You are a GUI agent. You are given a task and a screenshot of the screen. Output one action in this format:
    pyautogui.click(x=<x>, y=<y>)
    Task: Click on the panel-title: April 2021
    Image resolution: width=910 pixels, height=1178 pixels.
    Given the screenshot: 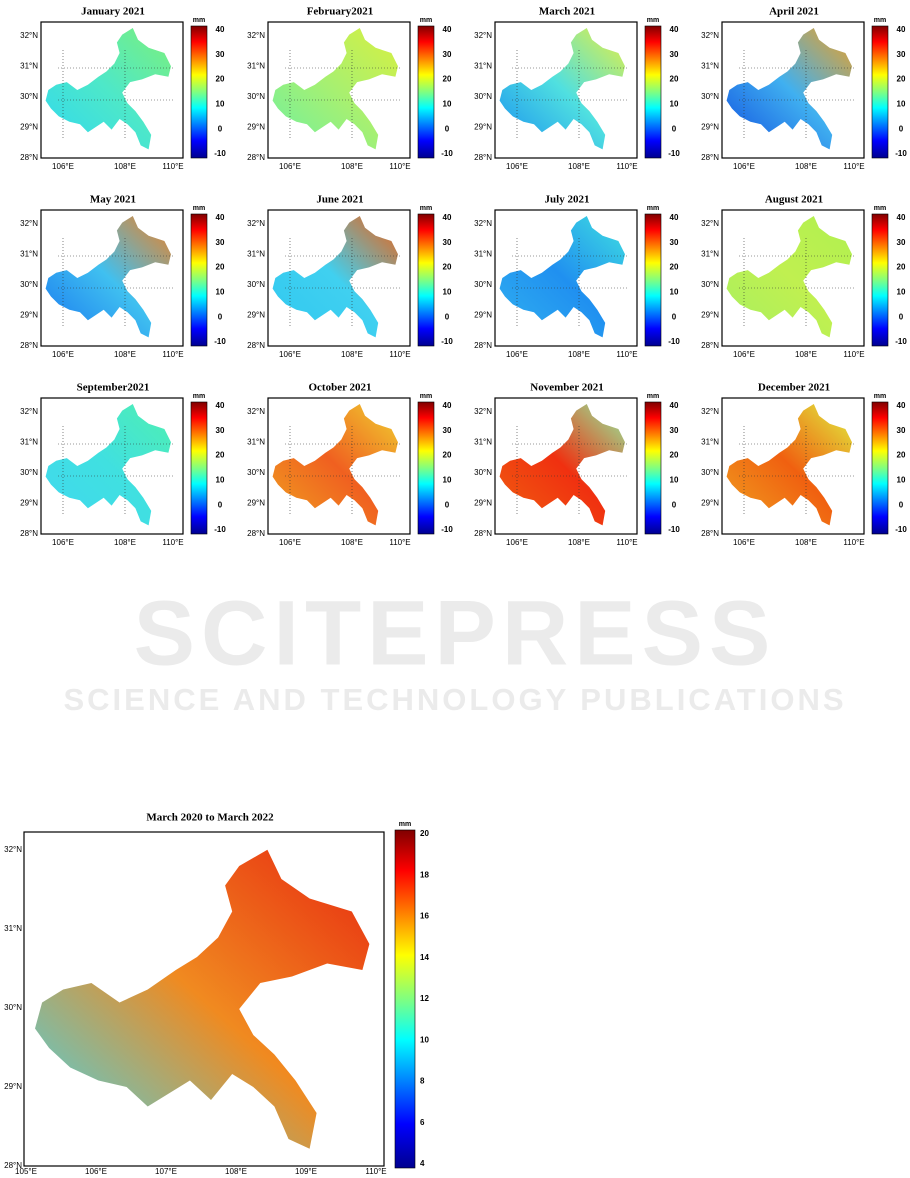 What is the action you would take?
    pyautogui.click(x=794, y=12)
    